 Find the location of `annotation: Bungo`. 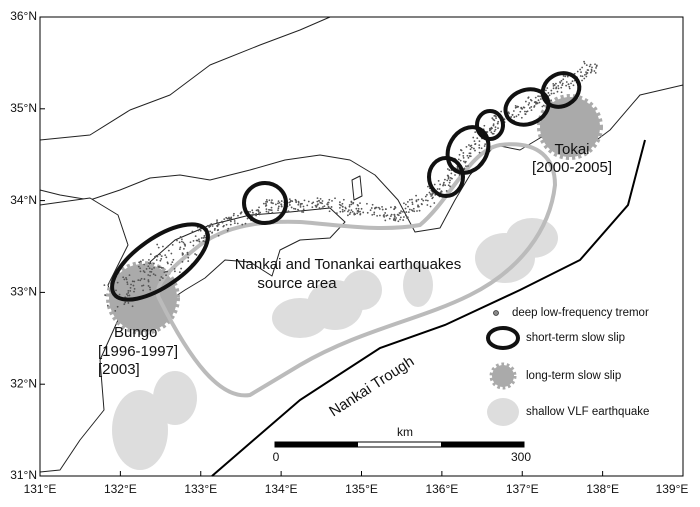

annotation: Bungo is located at coordinates (135, 332).